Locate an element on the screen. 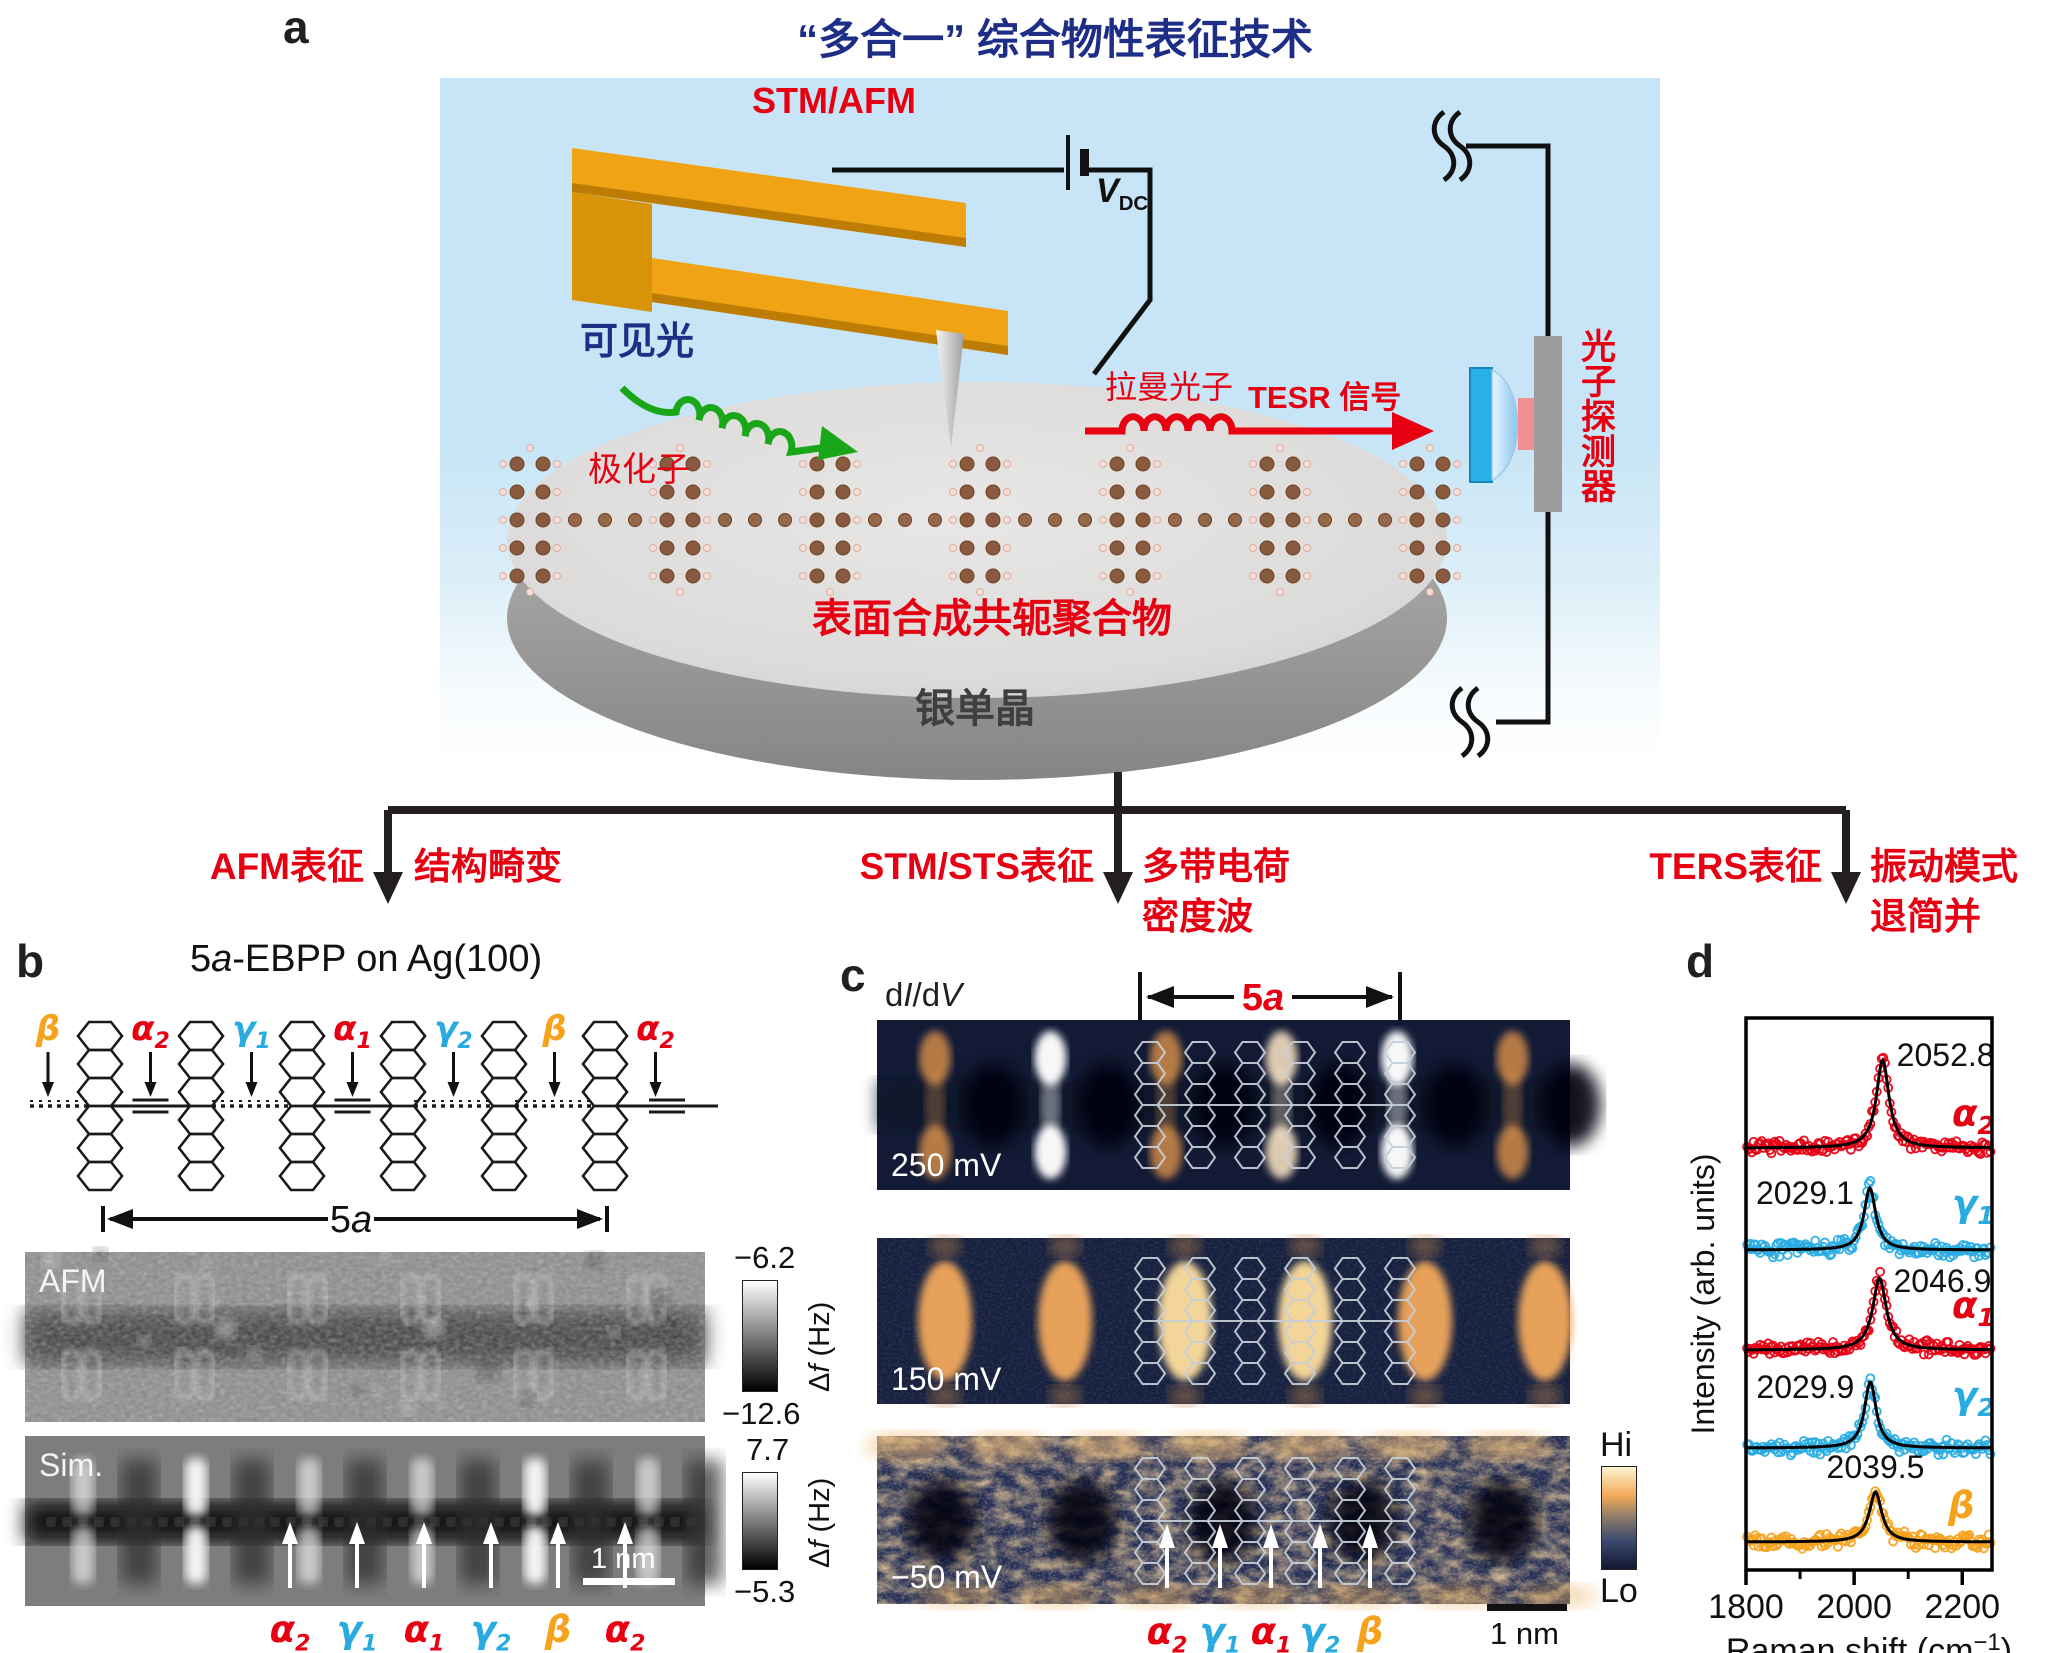 The width and height of the screenshot is (2048, 1653). stm-afm-label: STM/AFM is located at coordinates (834, 100).